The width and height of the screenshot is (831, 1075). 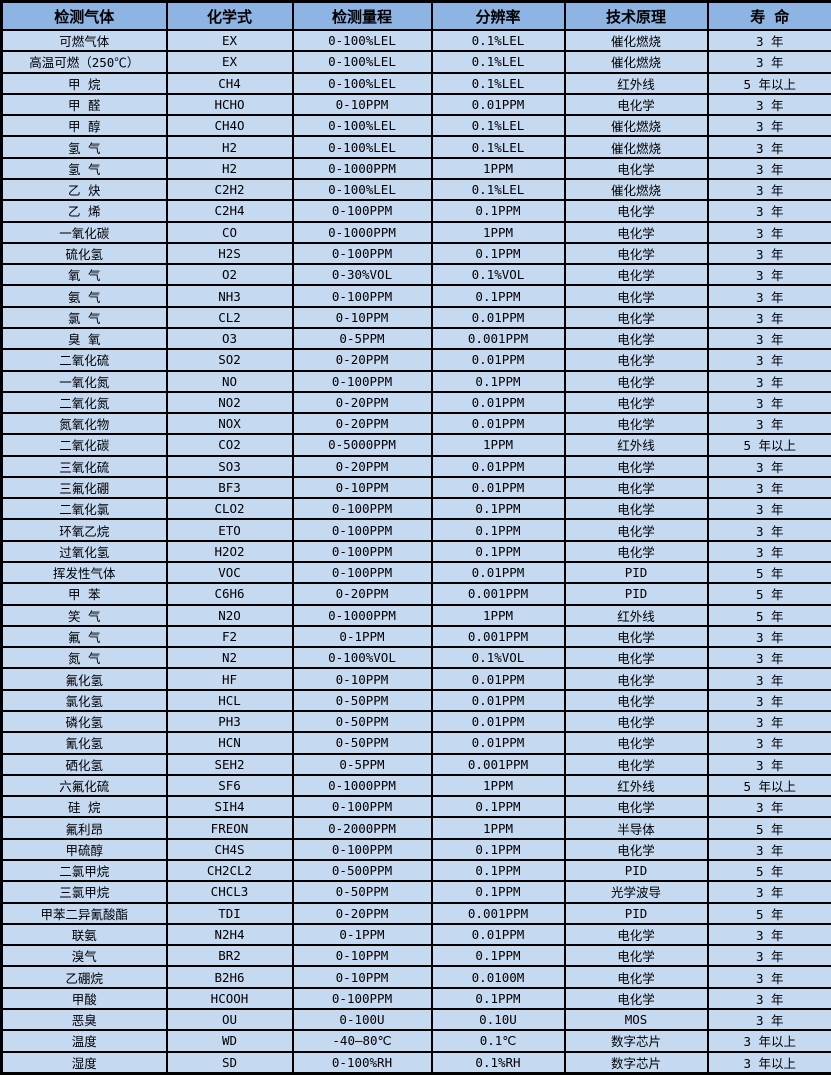 I want to click on formula-cell: SF6, so click(x=229, y=785).